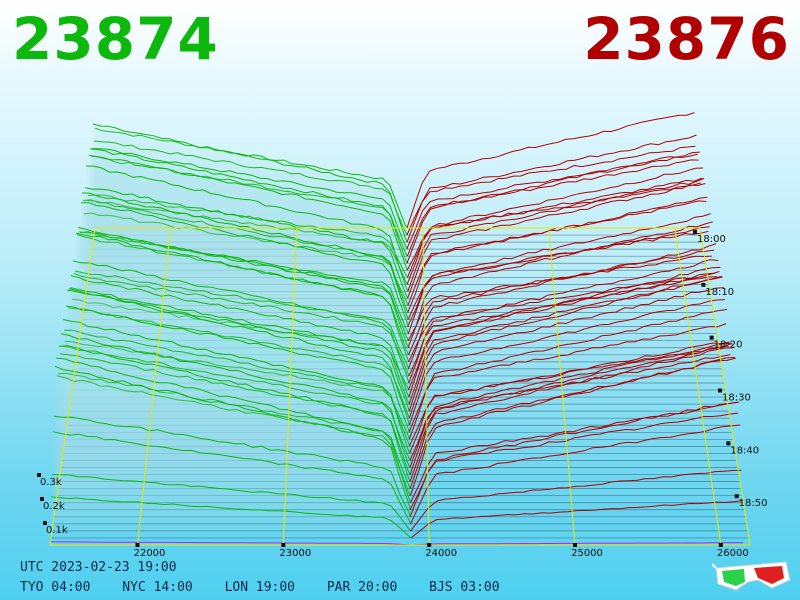  Describe the element at coordinates (744, 450) in the screenshot. I see `time-tick-label: 18:40` at that location.